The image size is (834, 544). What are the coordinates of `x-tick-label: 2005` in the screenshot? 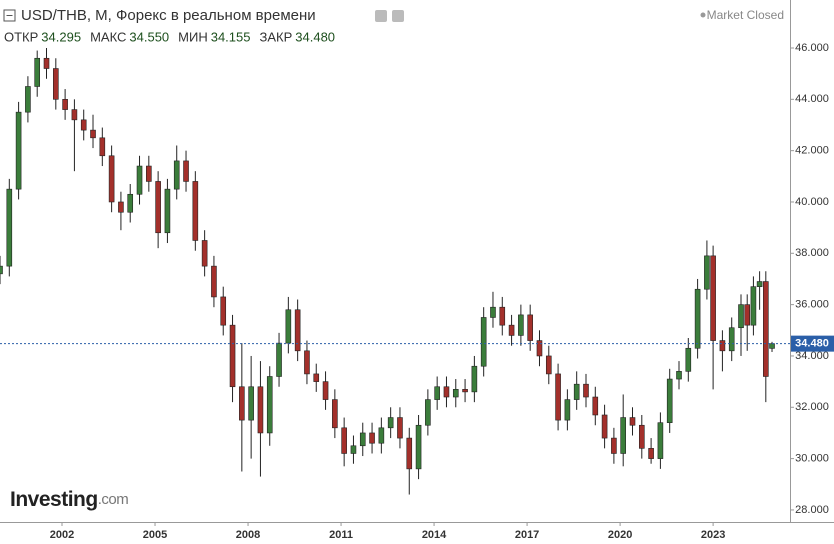 It's located at (155, 535).